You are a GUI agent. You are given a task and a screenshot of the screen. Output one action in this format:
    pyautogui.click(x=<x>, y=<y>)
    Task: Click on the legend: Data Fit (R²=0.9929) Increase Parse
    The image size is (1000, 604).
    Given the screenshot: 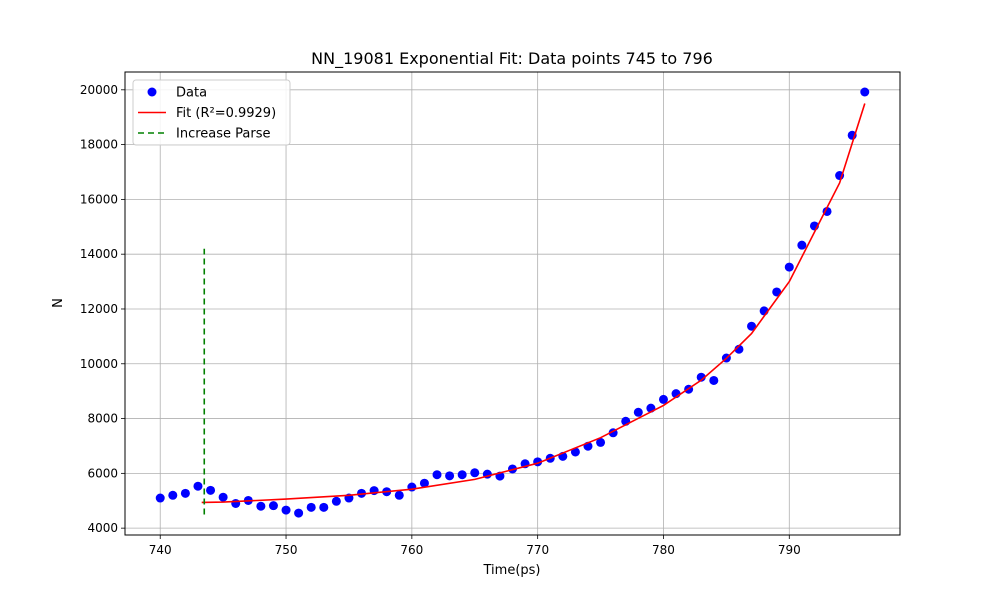 What is the action you would take?
    pyautogui.click(x=211, y=112)
    